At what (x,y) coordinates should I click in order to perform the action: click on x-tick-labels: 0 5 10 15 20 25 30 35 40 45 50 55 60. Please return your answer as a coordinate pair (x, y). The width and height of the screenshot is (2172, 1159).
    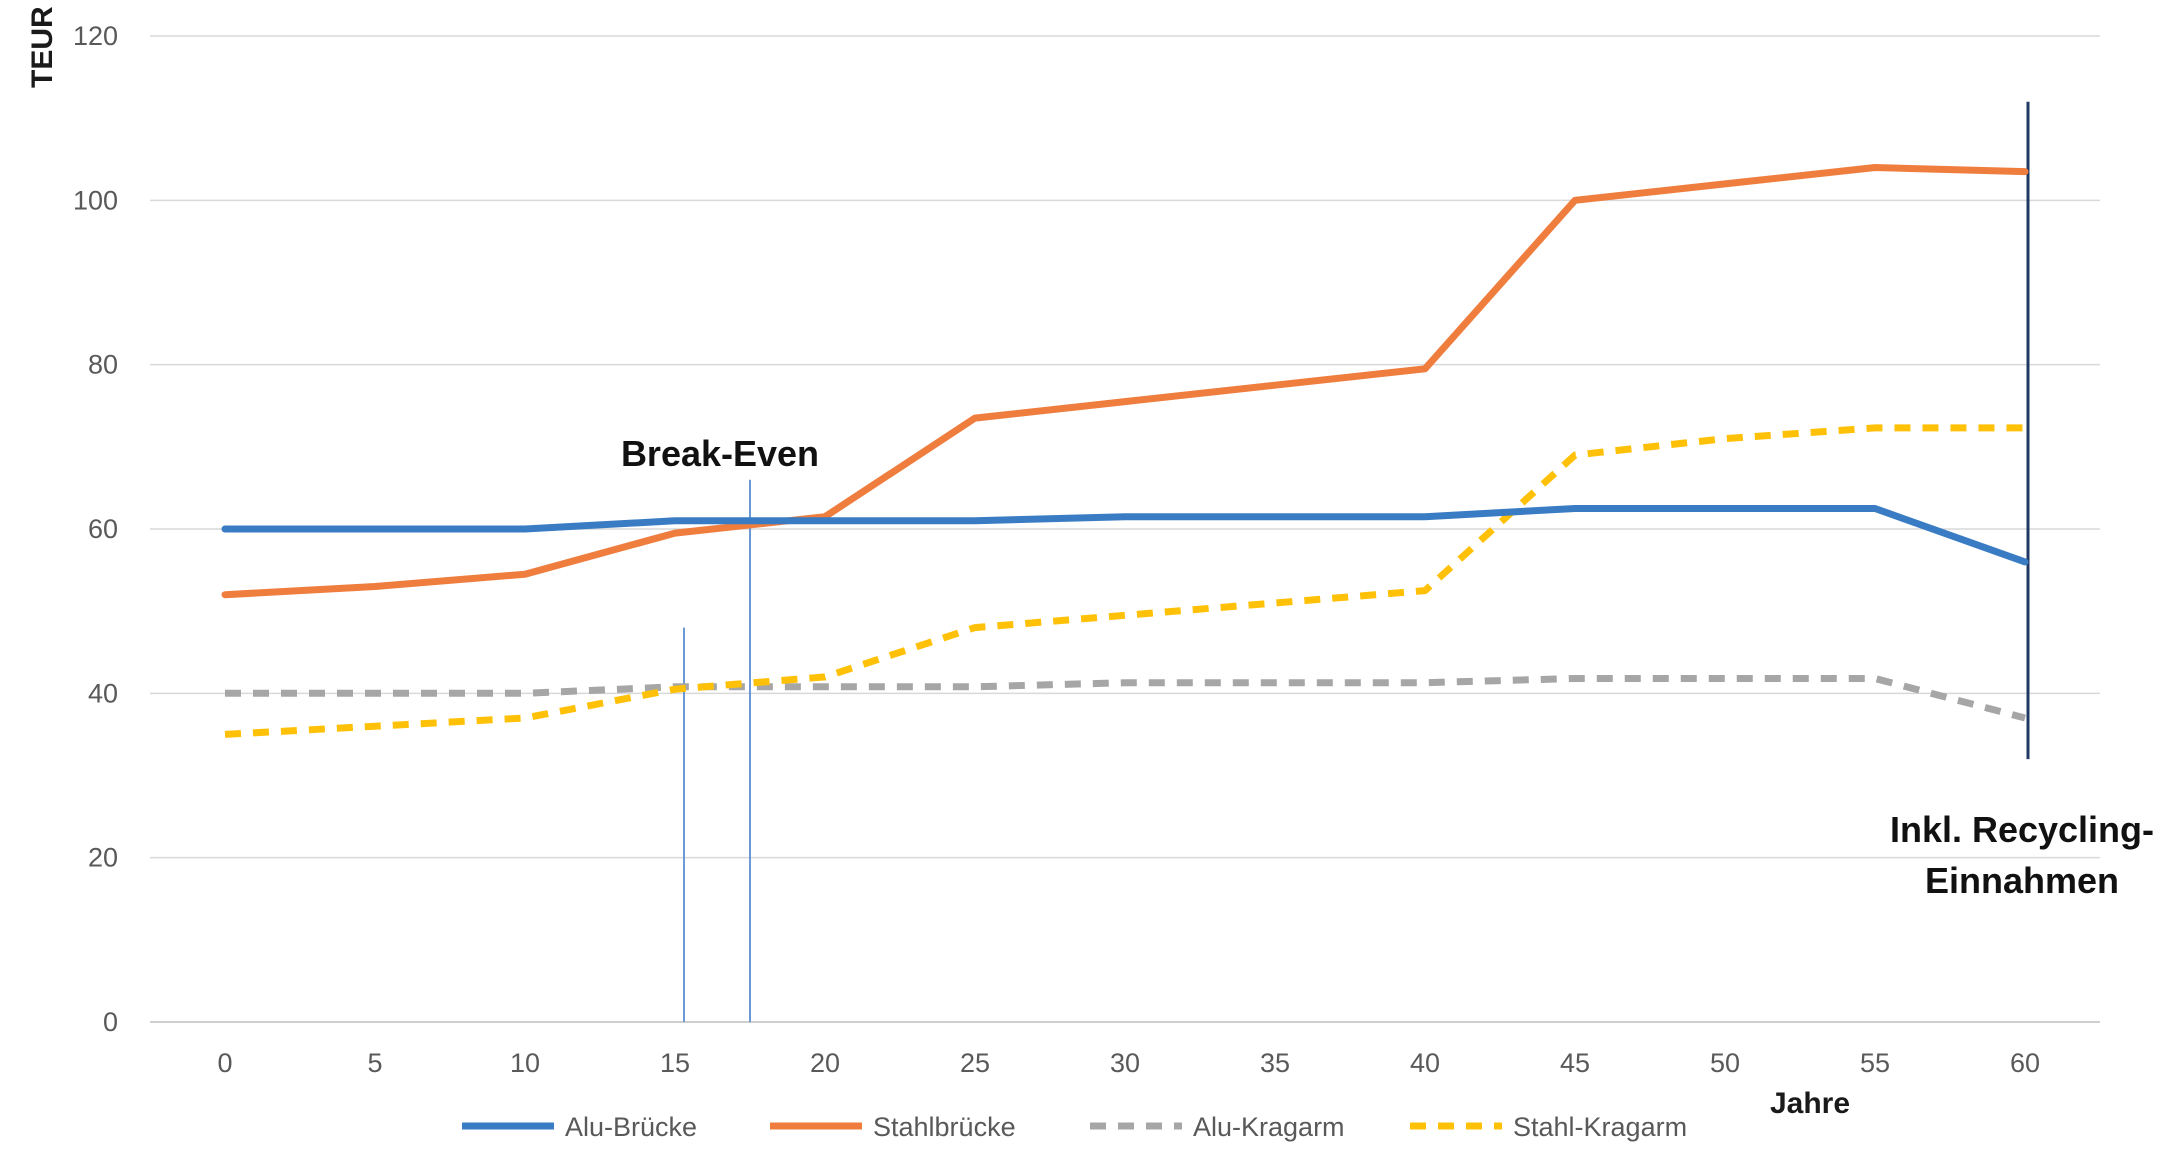
    Looking at the image, I should click on (1128, 1063).